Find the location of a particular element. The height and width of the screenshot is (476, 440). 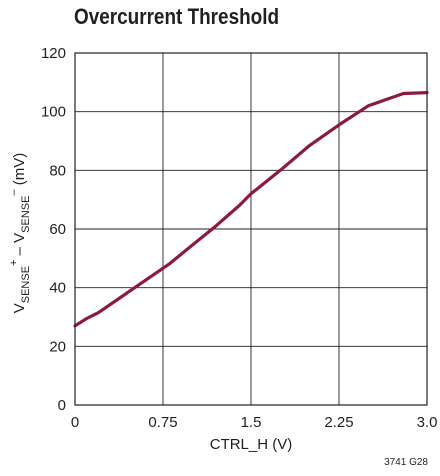

y-axis-label: VSENSE+ – VSENSE– (mV) is located at coordinates (20, 233).